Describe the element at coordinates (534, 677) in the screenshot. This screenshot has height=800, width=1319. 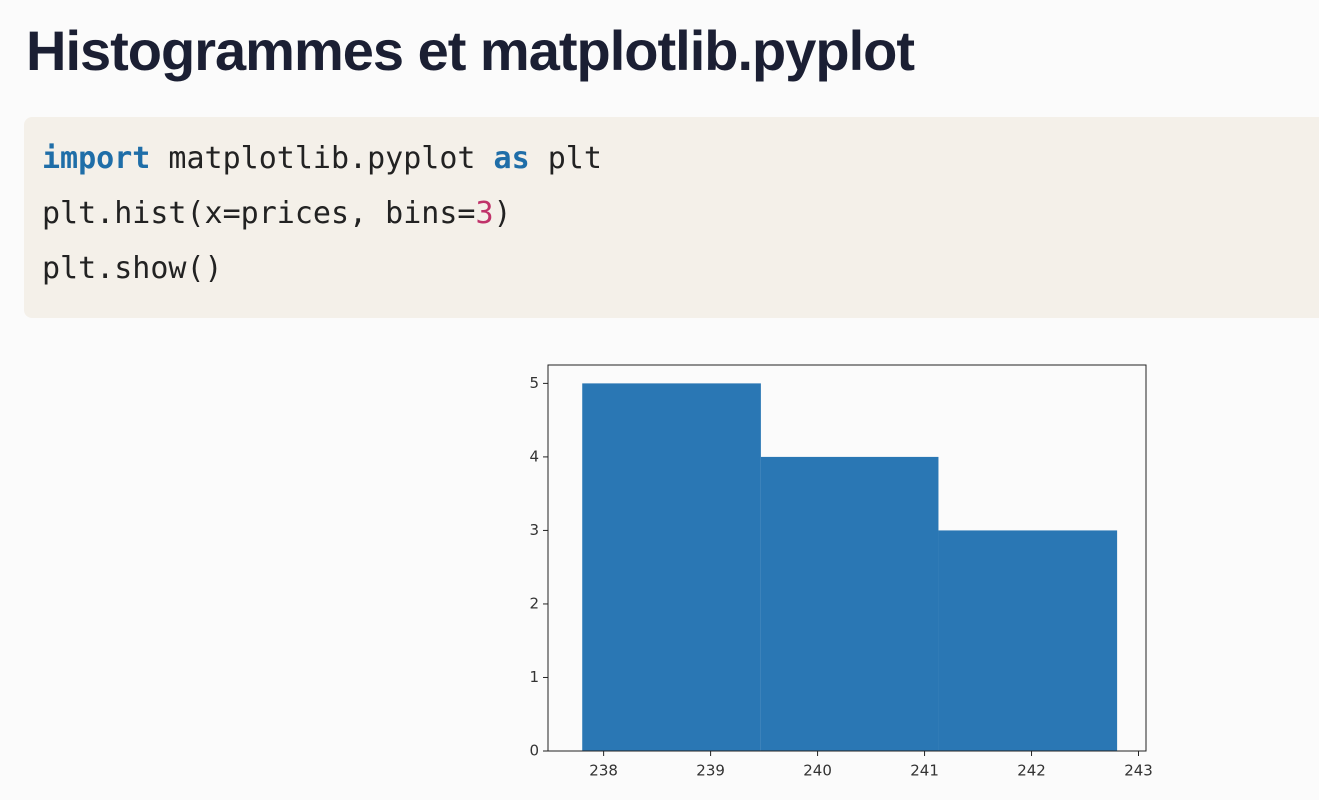
I see `y-tick-label: 1` at that location.